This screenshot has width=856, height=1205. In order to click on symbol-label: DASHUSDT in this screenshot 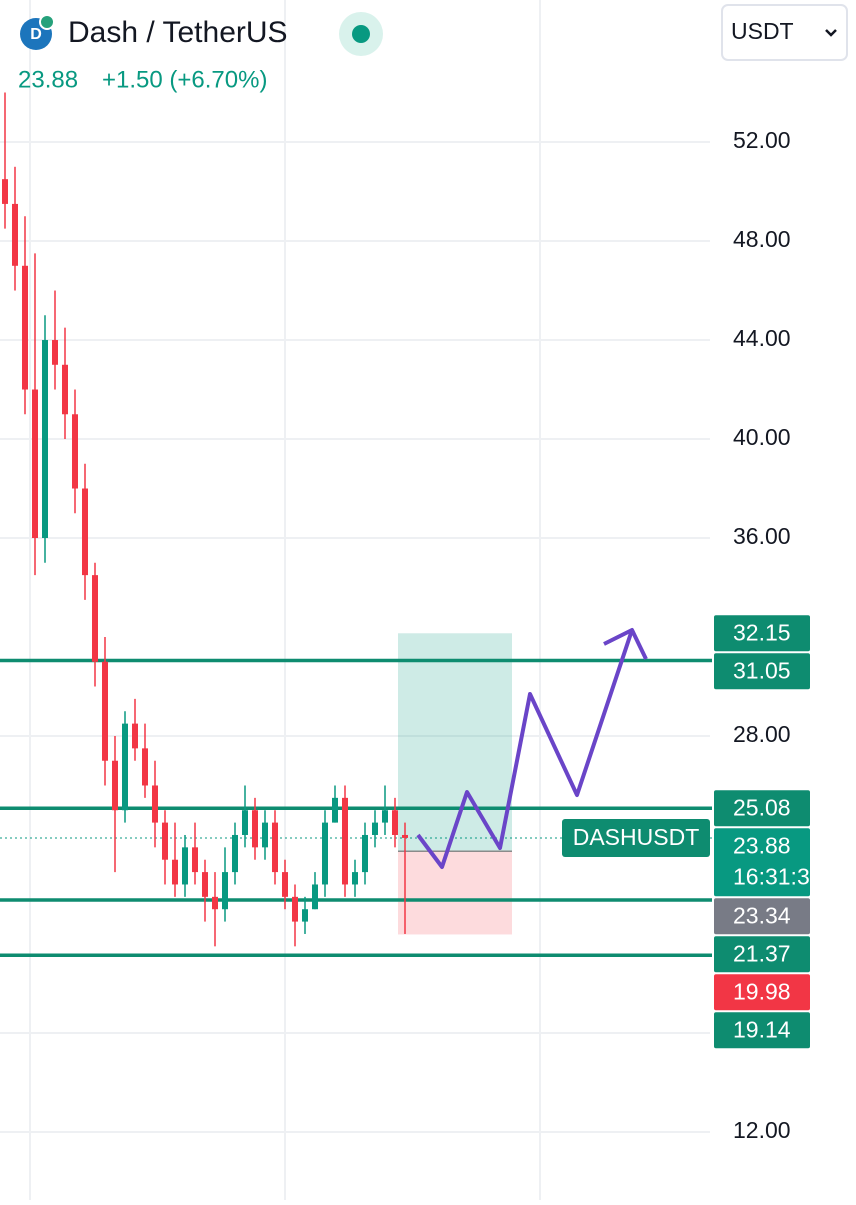, I will do `click(636, 837)`.